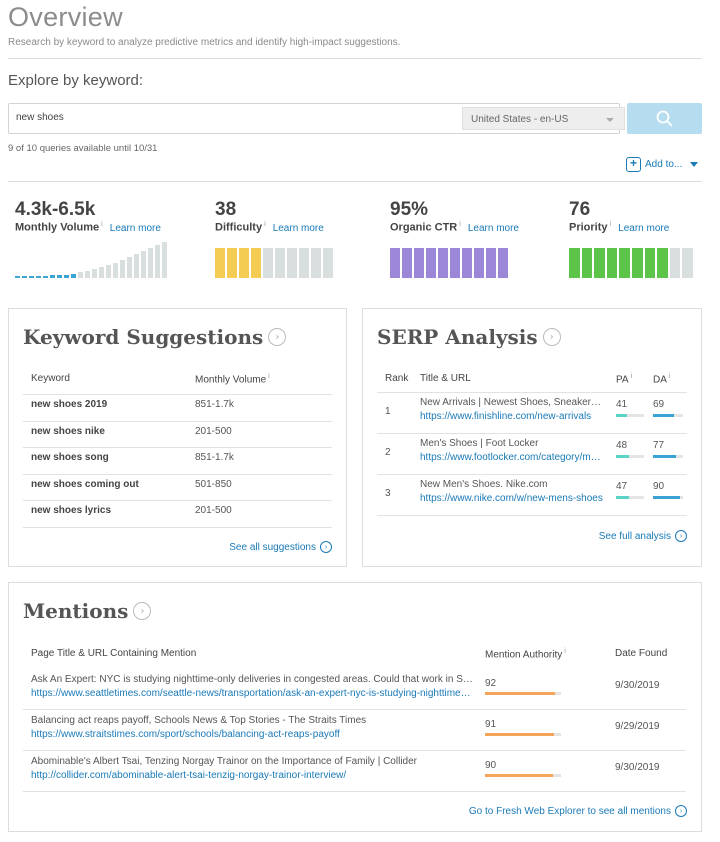 Image resolution: width=720 pixels, height=842 pixels. I want to click on ctr-learn-more-link: Learn more, so click(493, 228).